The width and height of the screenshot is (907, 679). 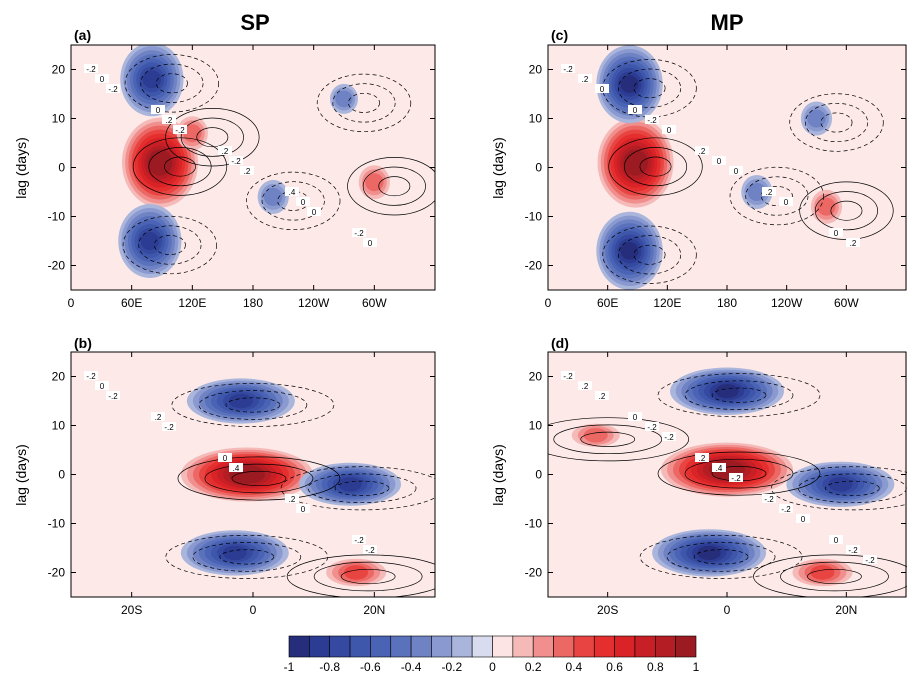 What do you see at coordinates (560, 343) in the screenshot?
I see `panel-label-d: (d)` at bounding box center [560, 343].